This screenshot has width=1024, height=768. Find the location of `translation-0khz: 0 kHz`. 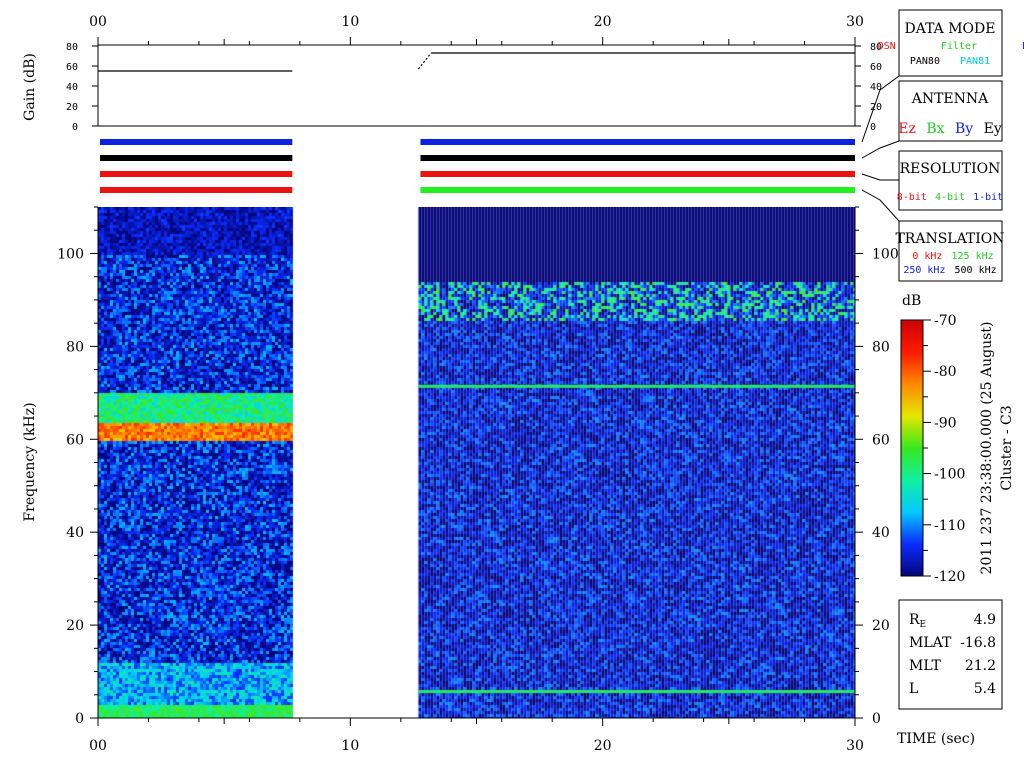

translation-0khz: 0 kHz is located at coordinates (927, 256).